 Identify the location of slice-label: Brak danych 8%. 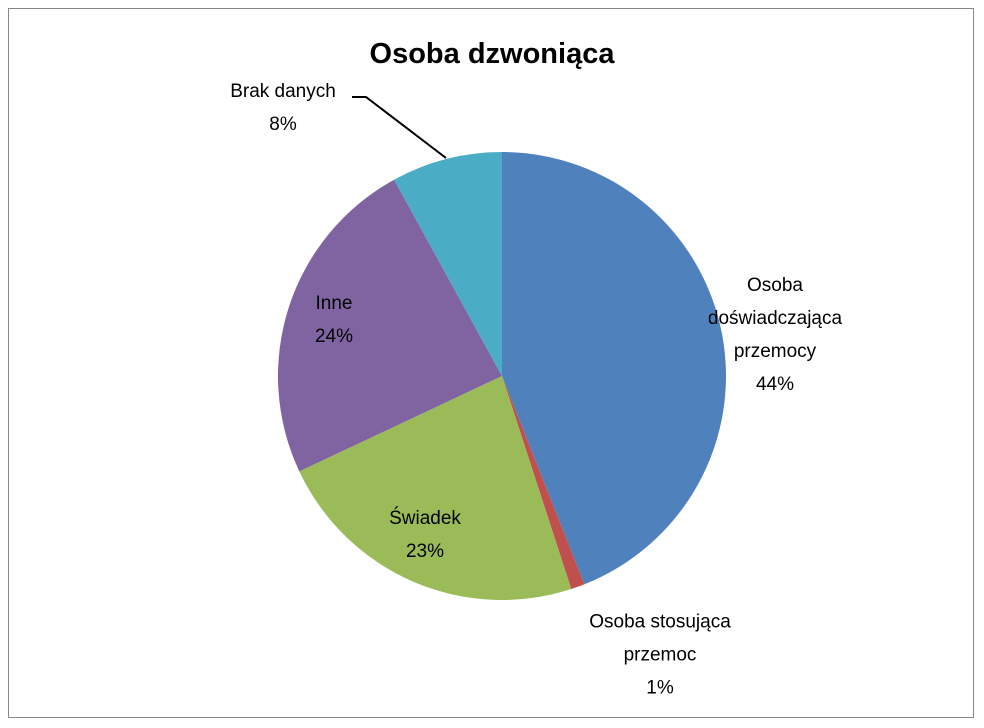
(283, 108).